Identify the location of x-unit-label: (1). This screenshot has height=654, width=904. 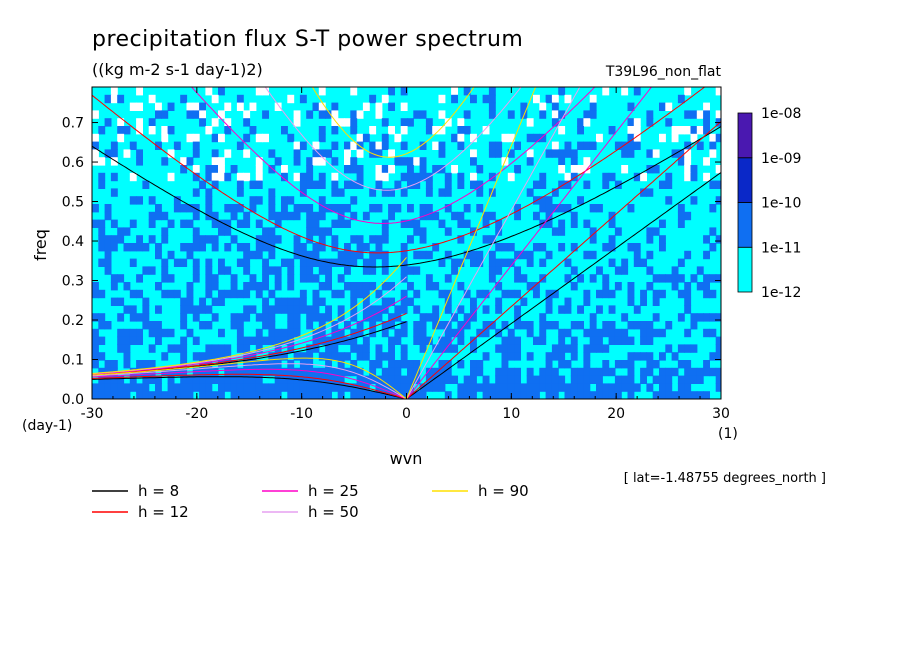
(728, 434).